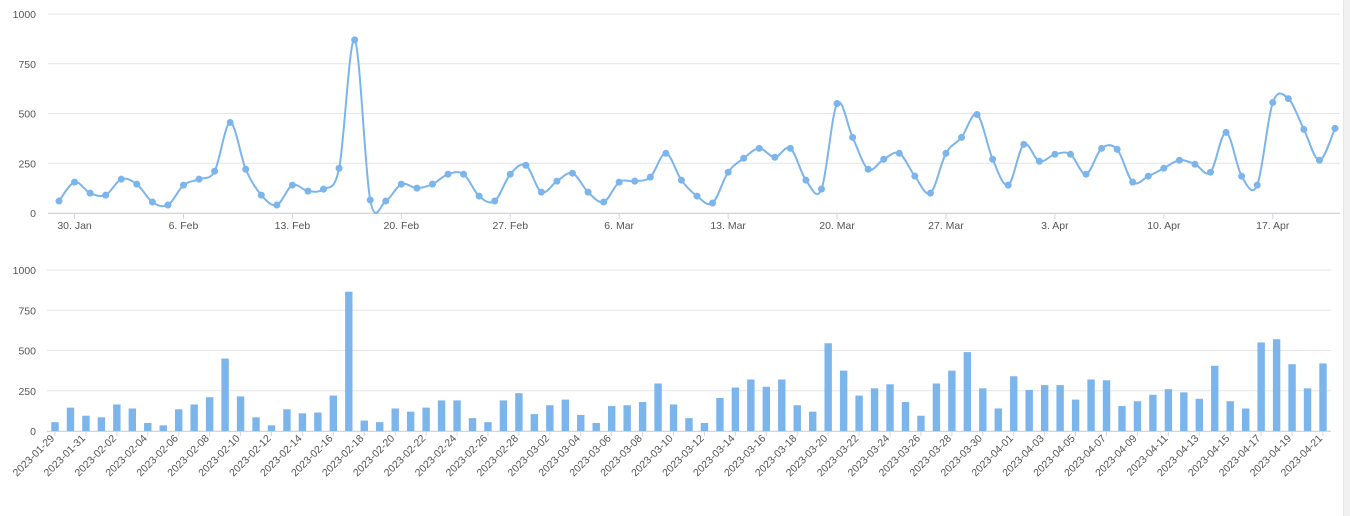 The width and height of the screenshot is (1350, 516). Describe the element at coordinates (728, 226) in the screenshot. I see `line-x-tick-label: 13. Mar` at that location.